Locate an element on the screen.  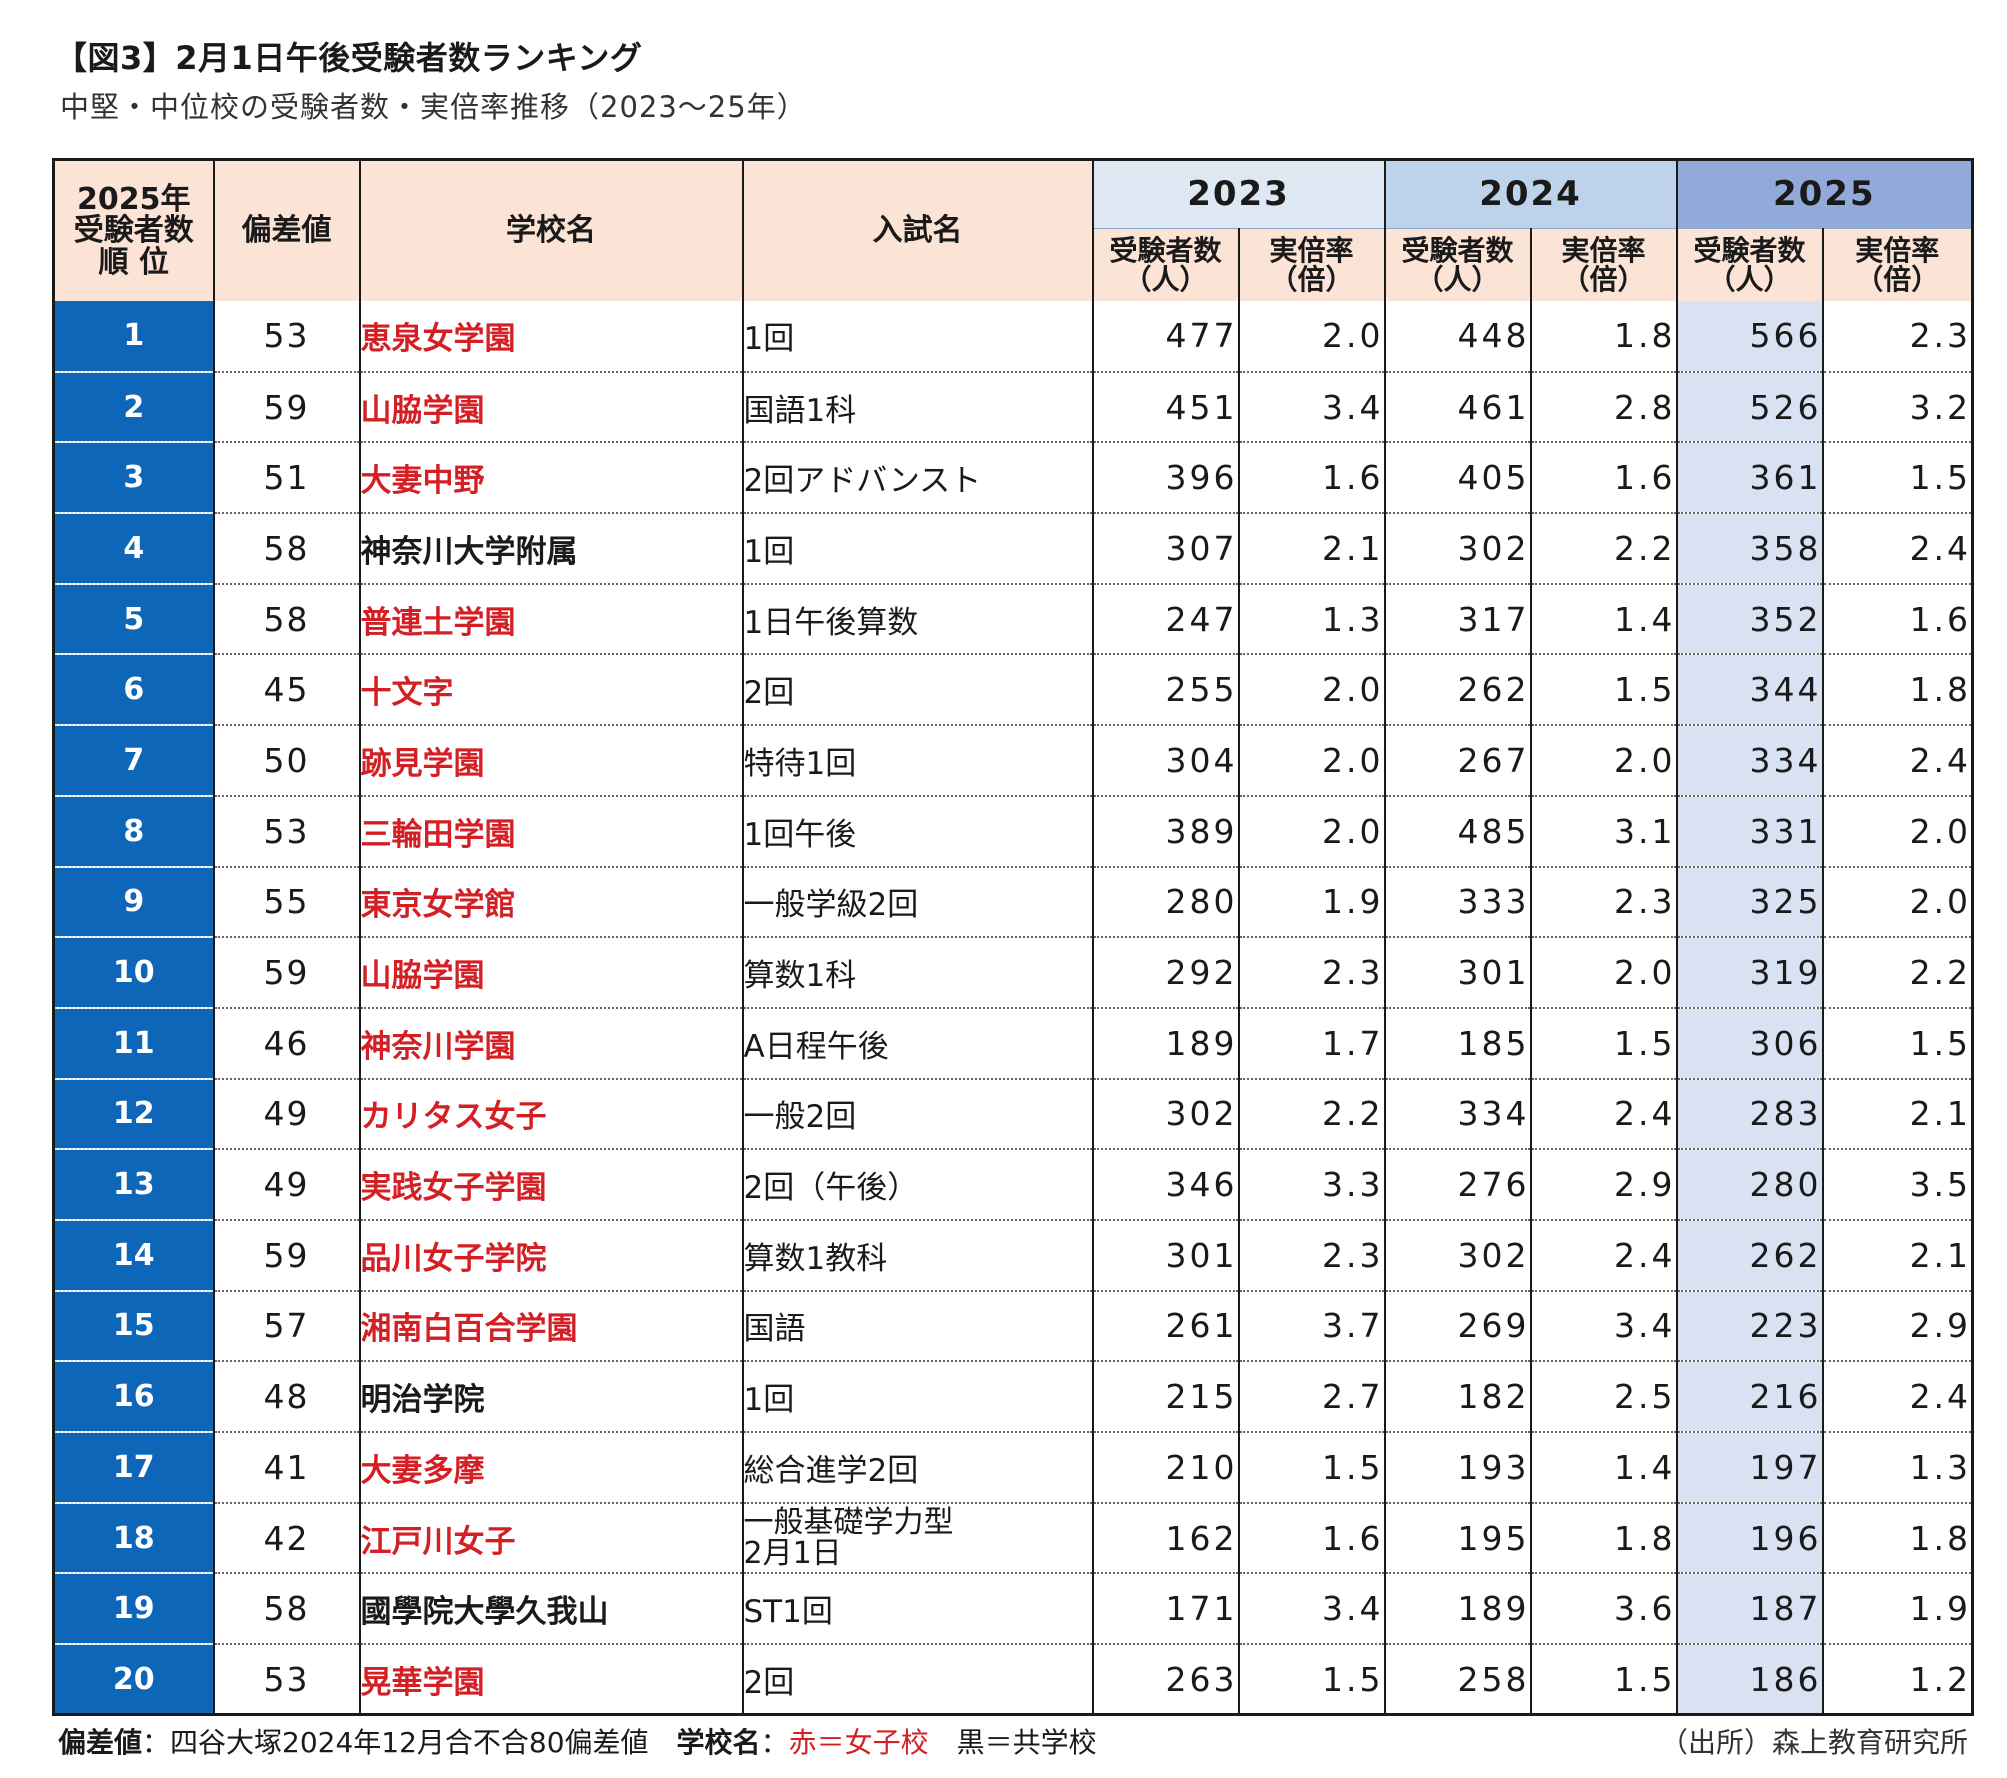
exam-name-cell: 1日午後算数 is located at coordinates (917, 619).